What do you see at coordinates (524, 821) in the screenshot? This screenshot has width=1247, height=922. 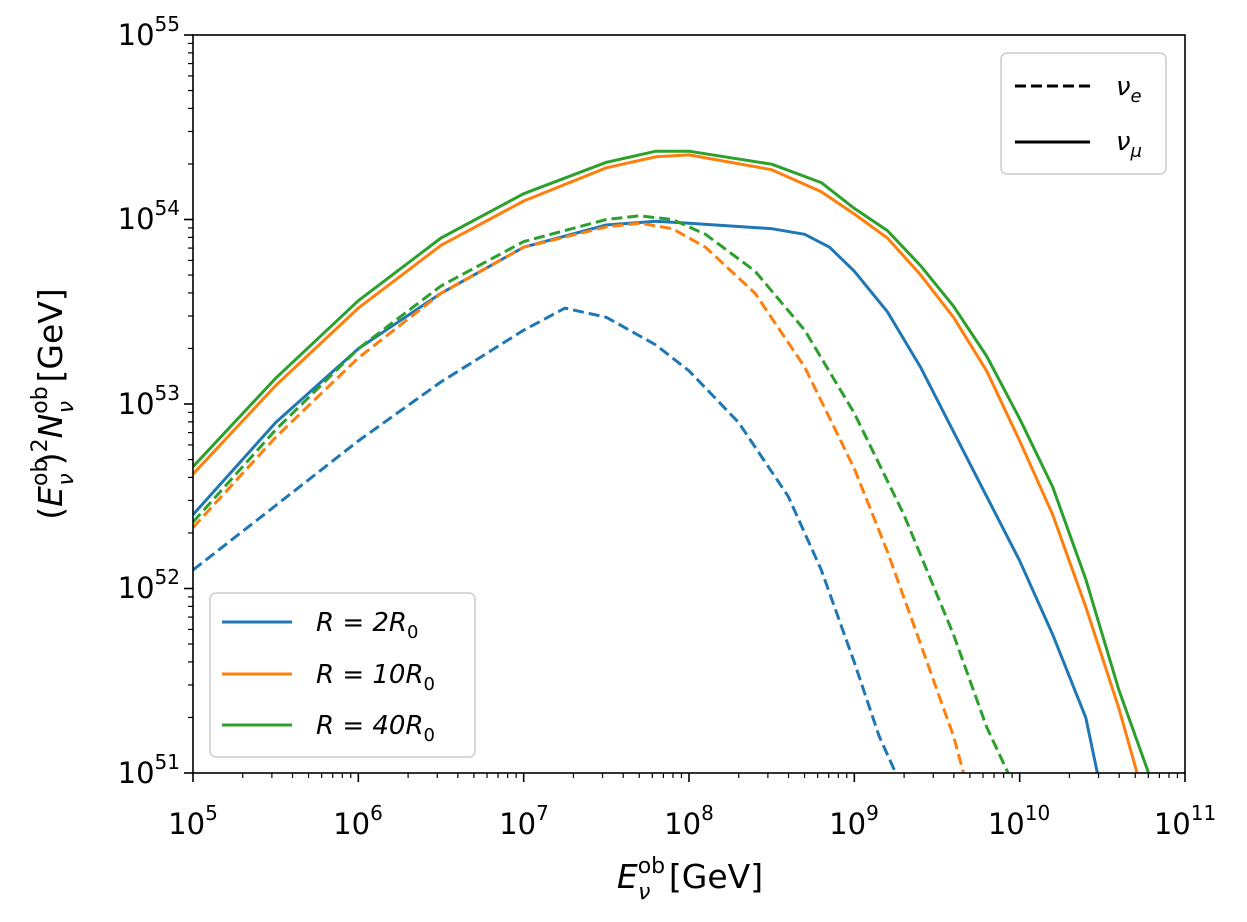 I see `x-tick-label-1e7: 10⁷` at bounding box center [524, 821].